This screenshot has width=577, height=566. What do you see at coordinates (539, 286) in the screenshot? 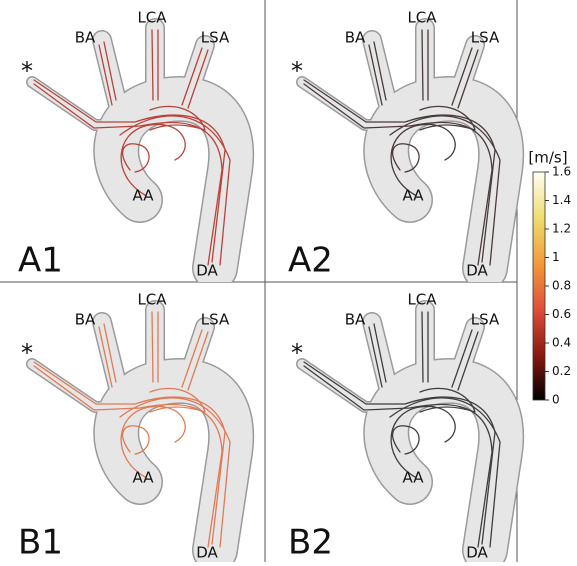
I see `colorbar-ramp` at bounding box center [539, 286].